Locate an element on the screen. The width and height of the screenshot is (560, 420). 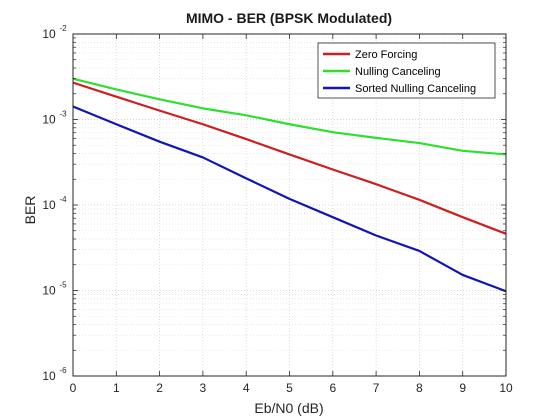
x-tick-label: 5 is located at coordinates (289, 388).